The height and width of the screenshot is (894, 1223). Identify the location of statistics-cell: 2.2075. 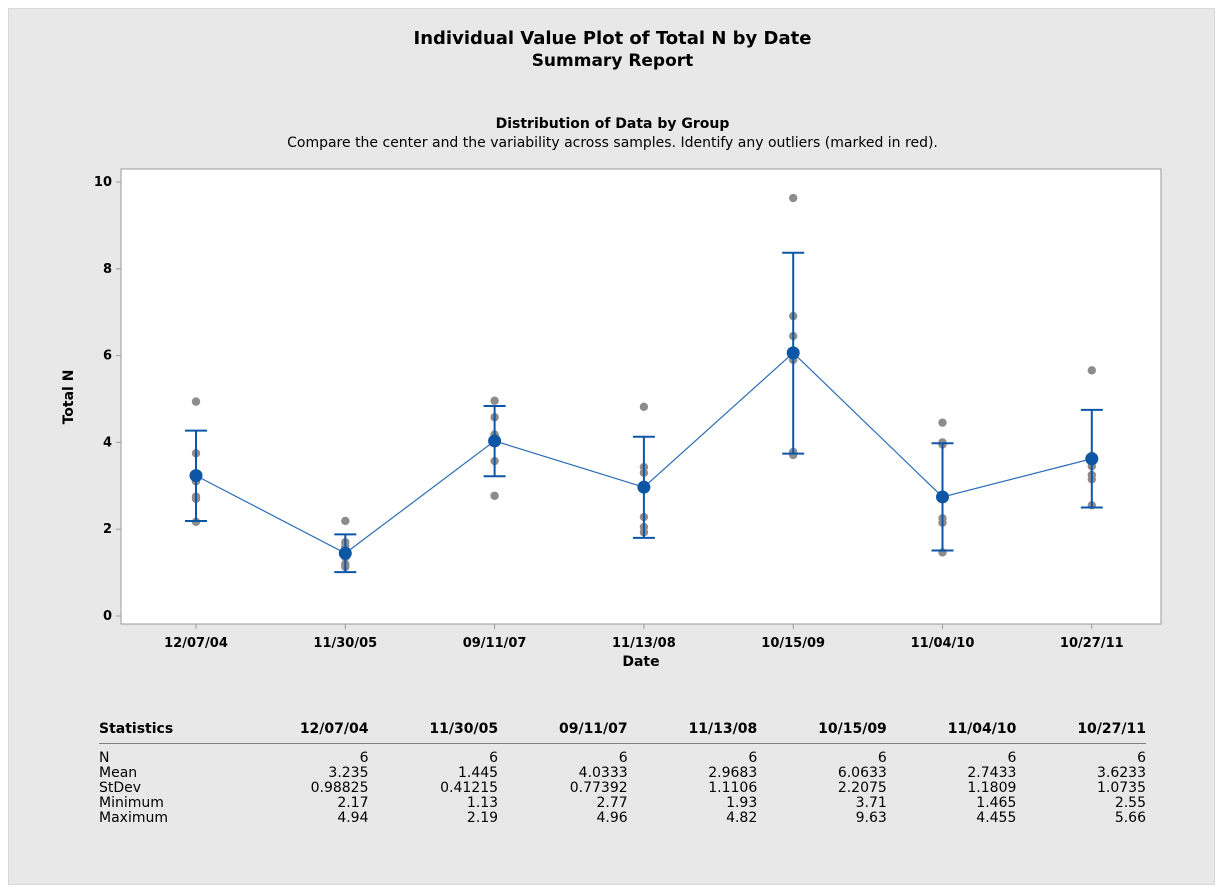
(862, 788).